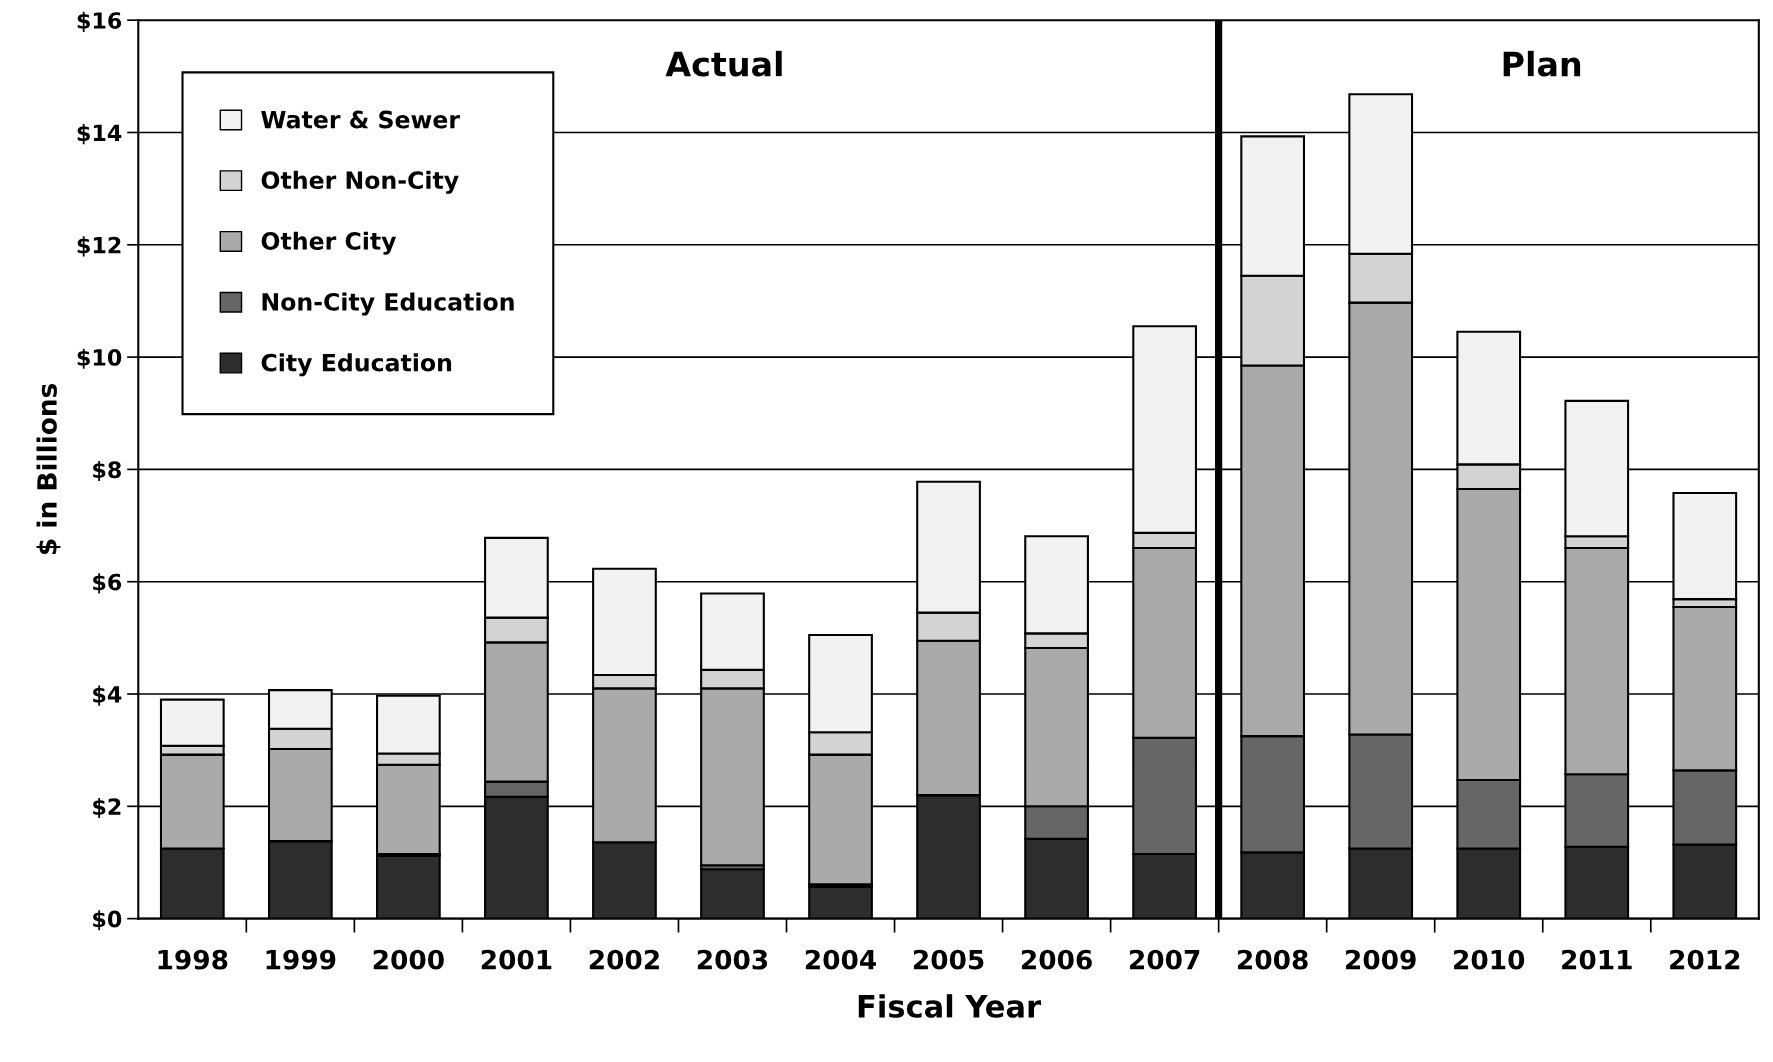 The width and height of the screenshot is (1773, 1062). I want to click on x-tick-label: 2000, so click(408, 959).